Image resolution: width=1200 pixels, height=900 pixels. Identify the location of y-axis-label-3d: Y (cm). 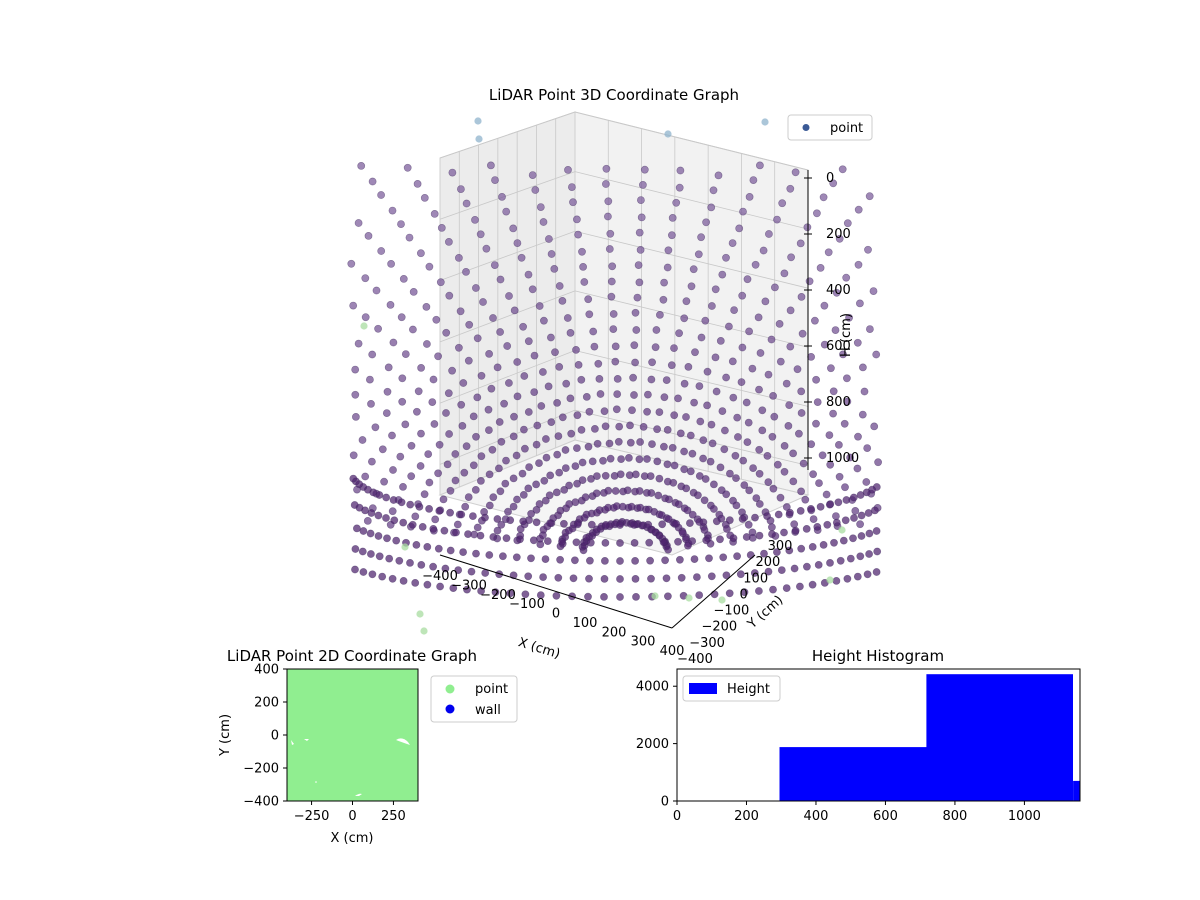
(765, 613).